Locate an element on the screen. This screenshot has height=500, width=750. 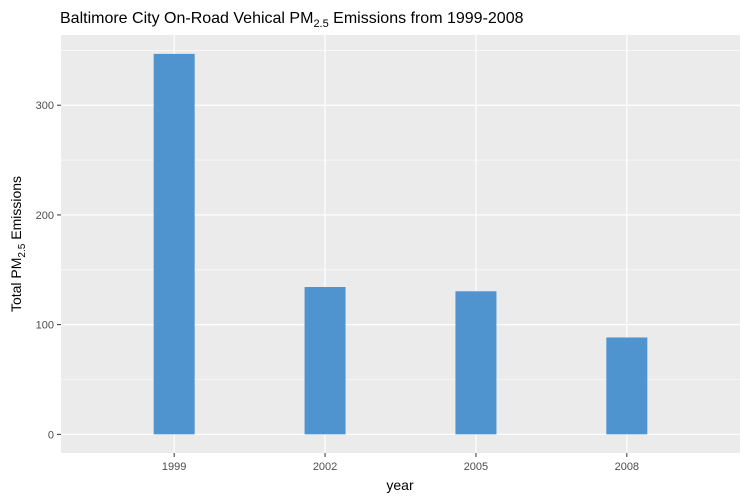
y-tick-label: 100 is located at coordinates (45, 326).